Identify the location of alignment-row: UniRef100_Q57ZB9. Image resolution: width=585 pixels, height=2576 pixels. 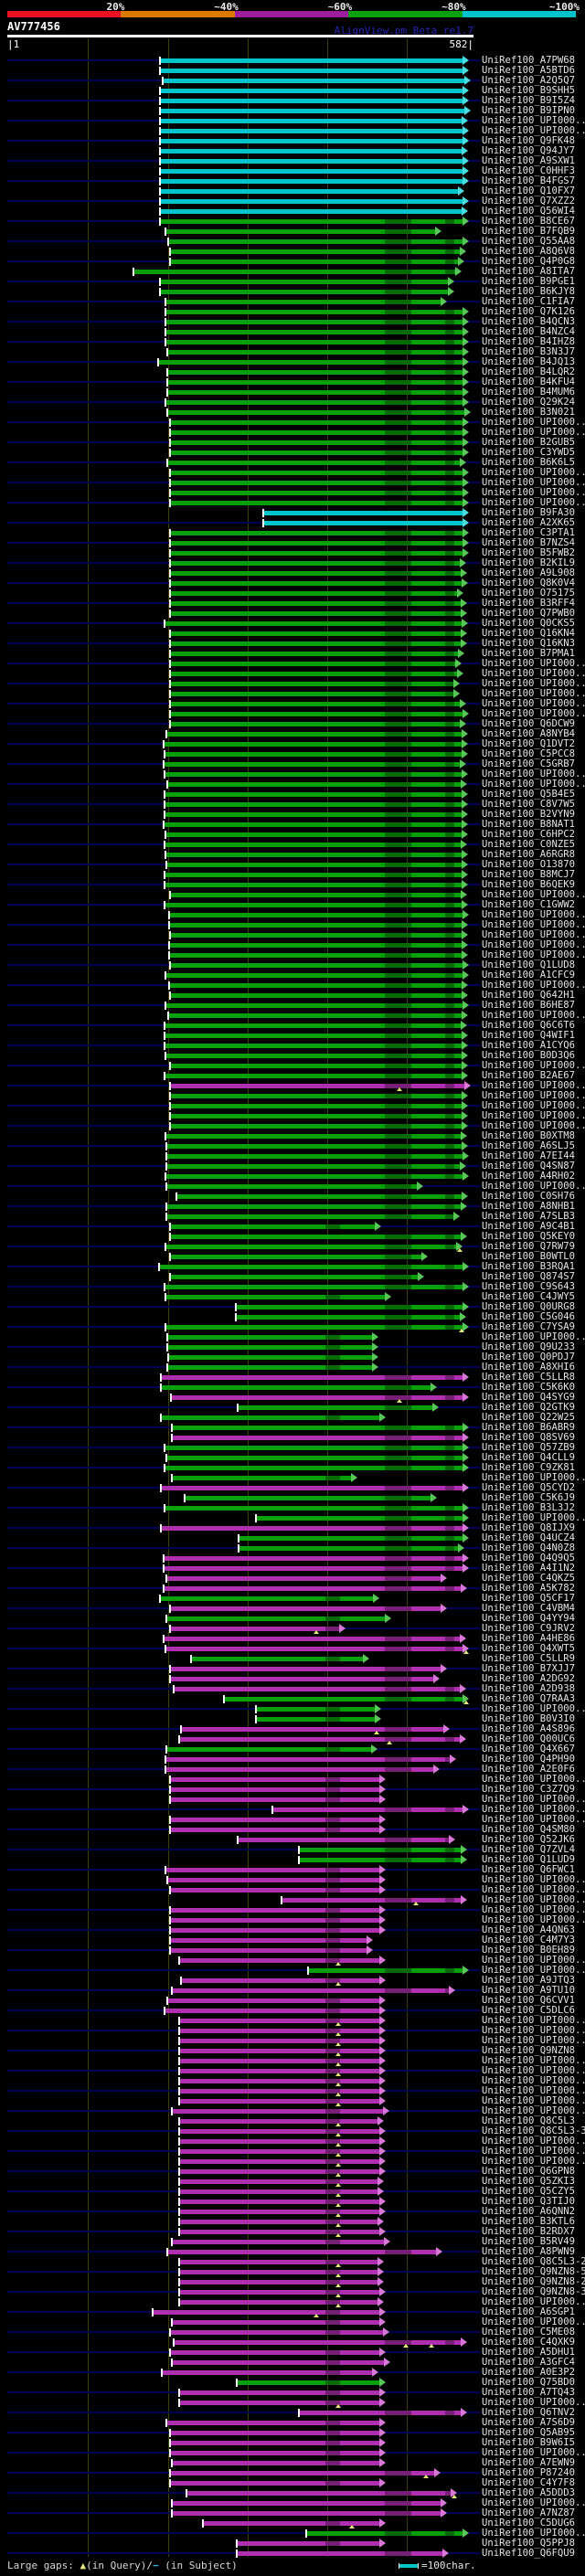
(293, 1448).